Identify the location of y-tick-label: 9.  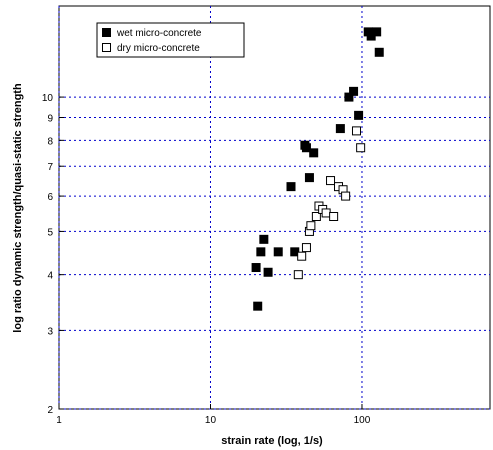
(50, 119).